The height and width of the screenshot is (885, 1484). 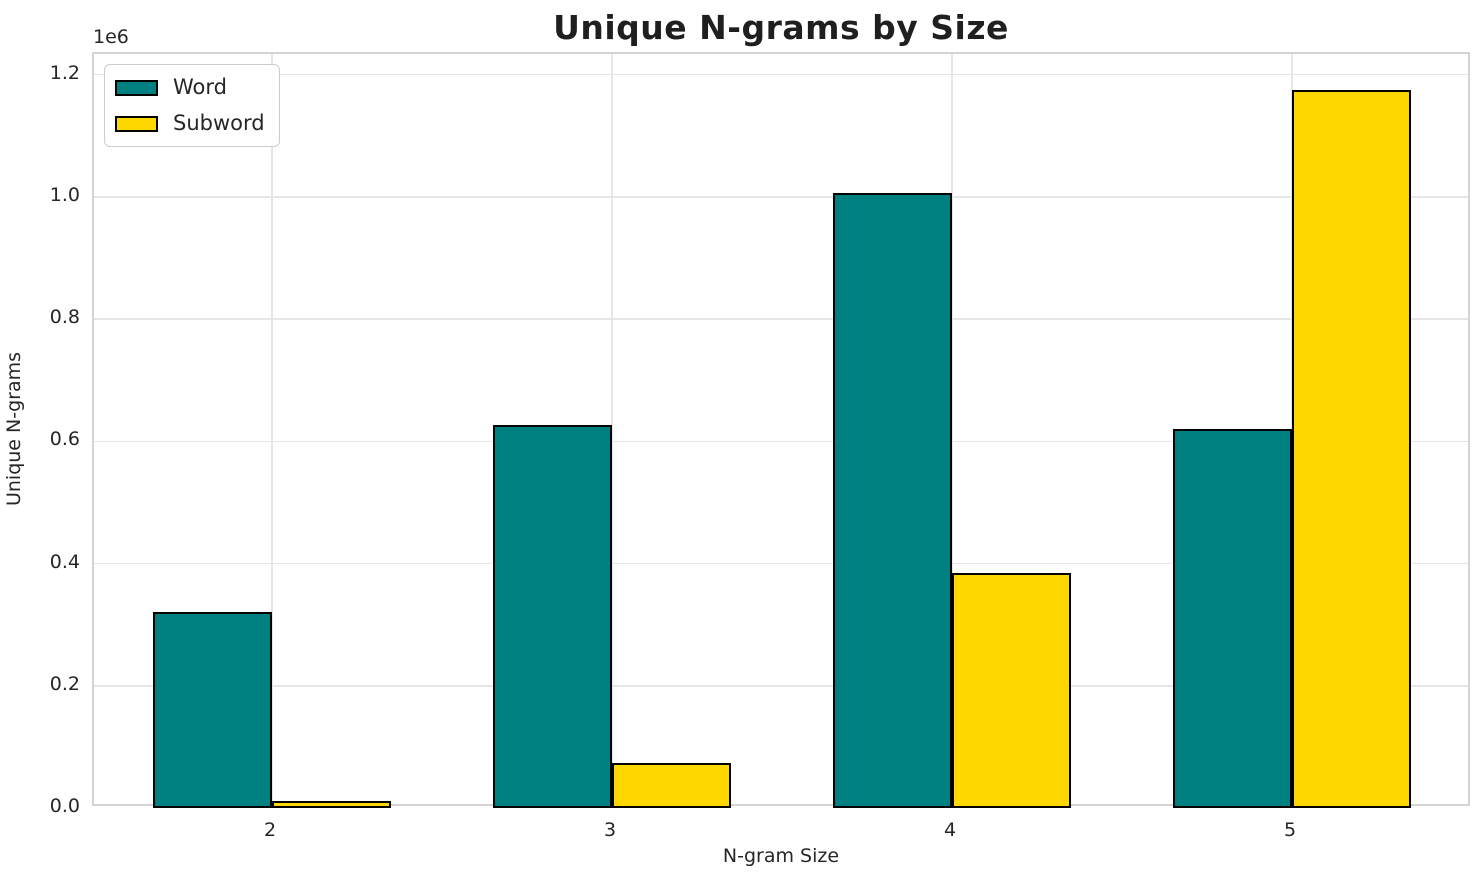 What do you see at coordinates (781, 74) in the screenshot?
I see `h-gridline-1.2` at bounding box center [781, 74].